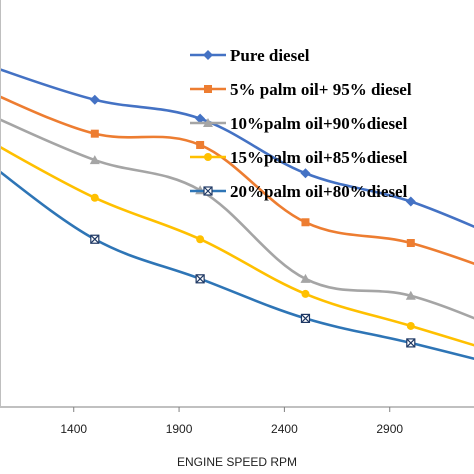 The image size is (474, 474). What do you see at coordinates (389, 429) in the screenshot?
I see `x-tick-label: 2900` at bounding box center [389, 429].